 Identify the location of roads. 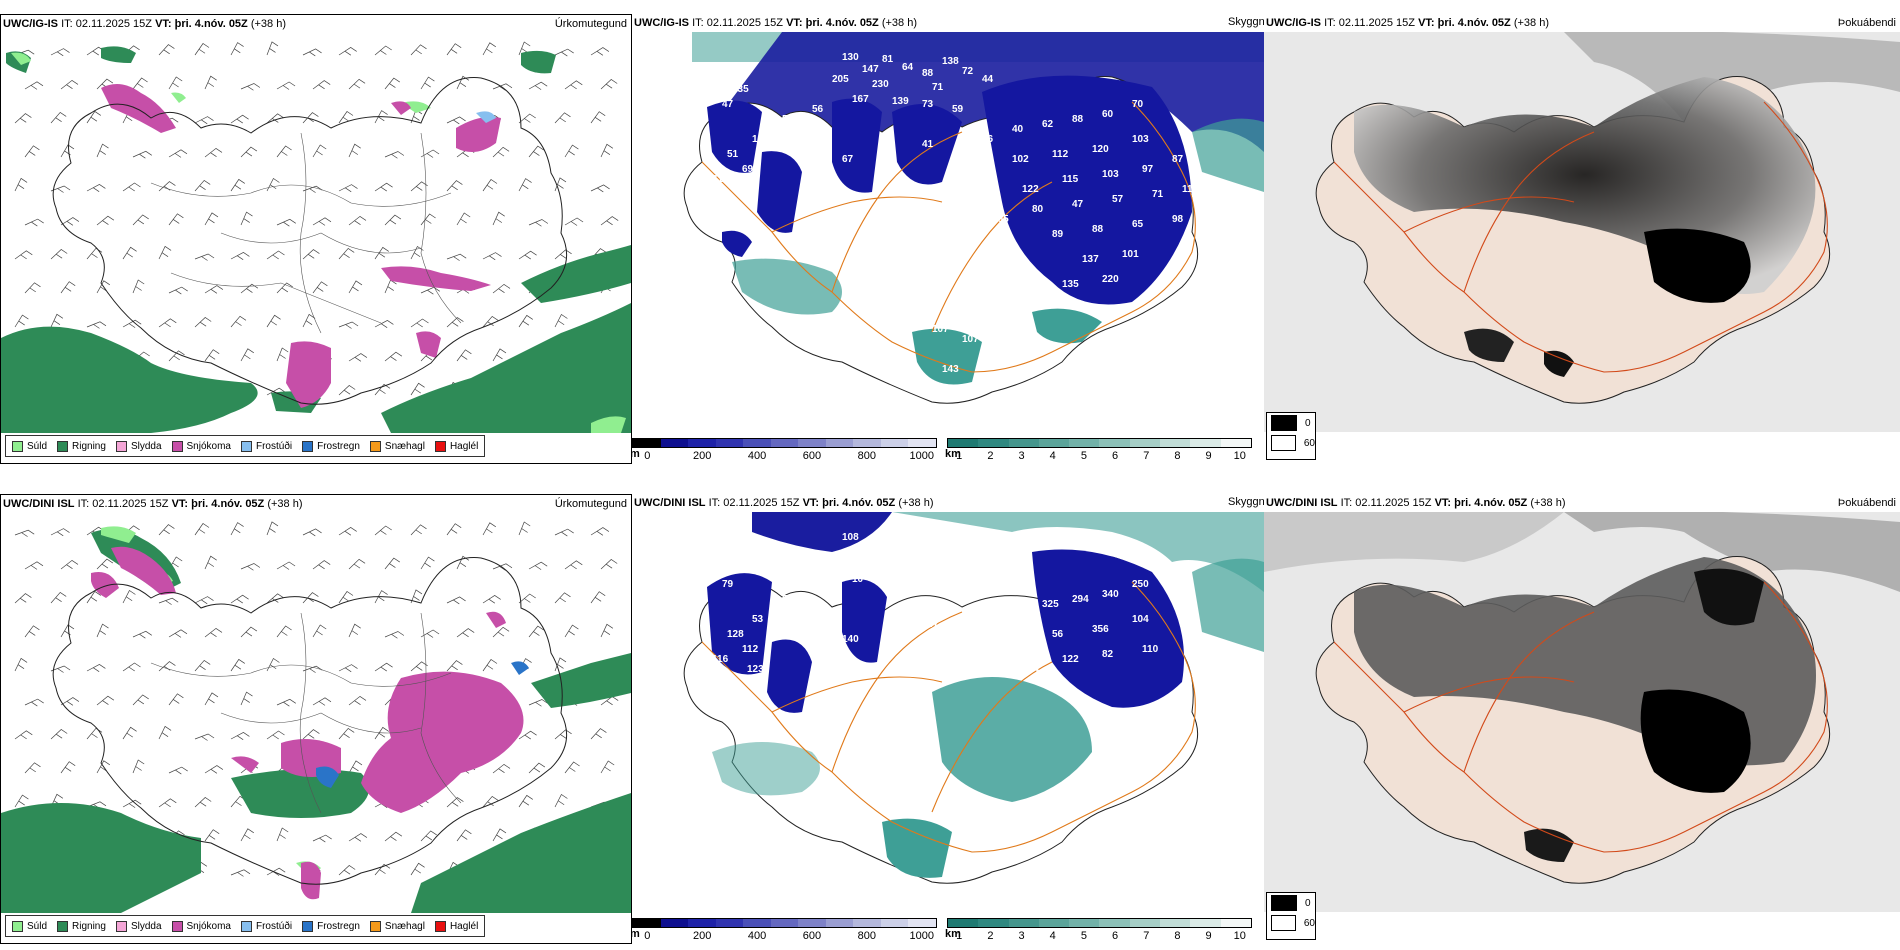
(948, 717).